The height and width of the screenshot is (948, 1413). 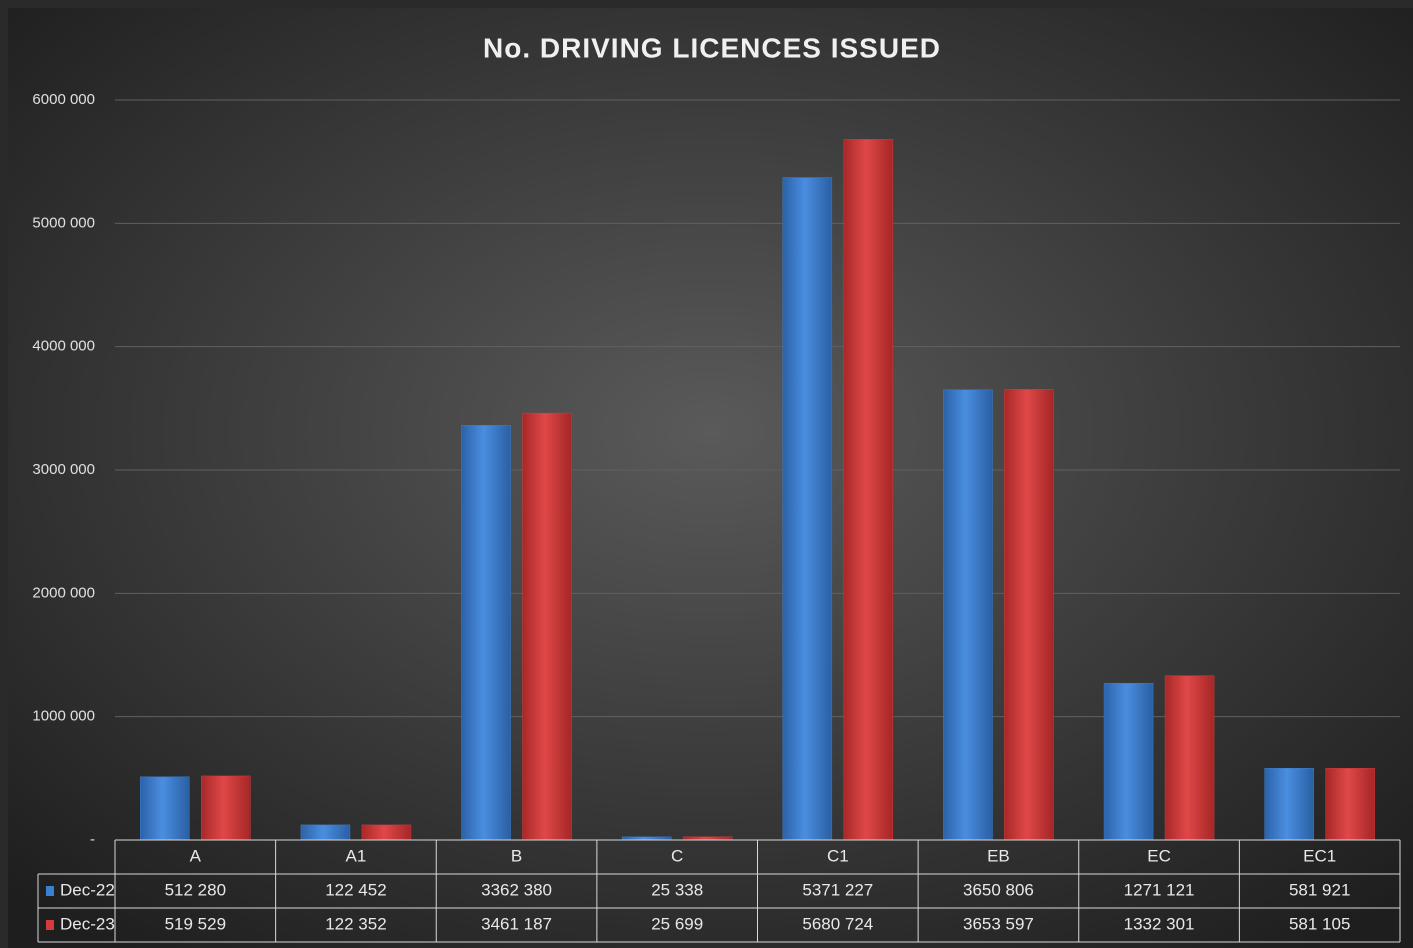 What do you see at coordinates (712, 47) in the screenshot?
I see `chart-title: No. DRIVING LICENCES ISSUED` at bounding box center [712, 47].